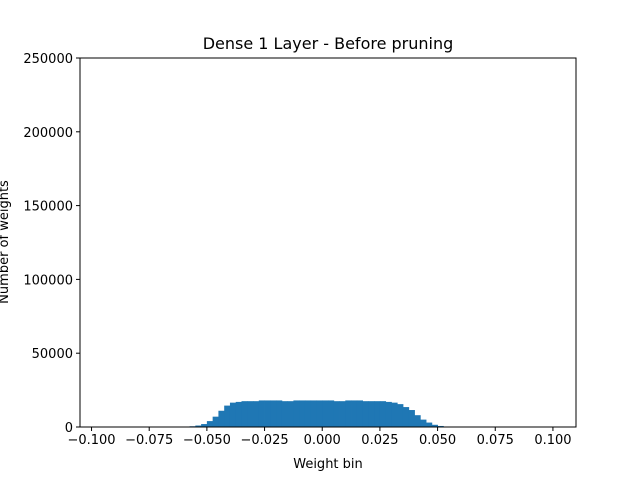 This screenshot has height=484, width=640. I want to click on y-tick-label: 100000, so click(48, 280).